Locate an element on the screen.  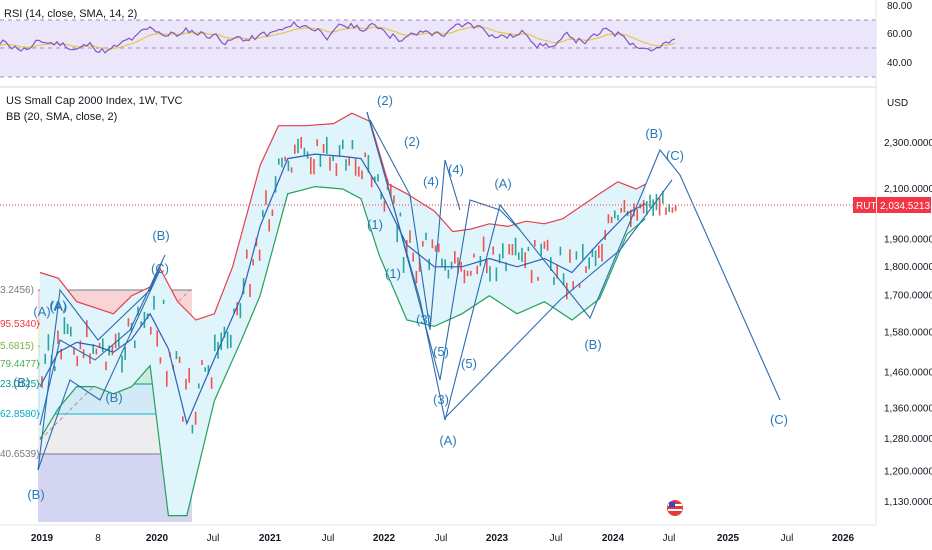
price-axis-label: 1,280.0000 is located at coordinates (908, 439).